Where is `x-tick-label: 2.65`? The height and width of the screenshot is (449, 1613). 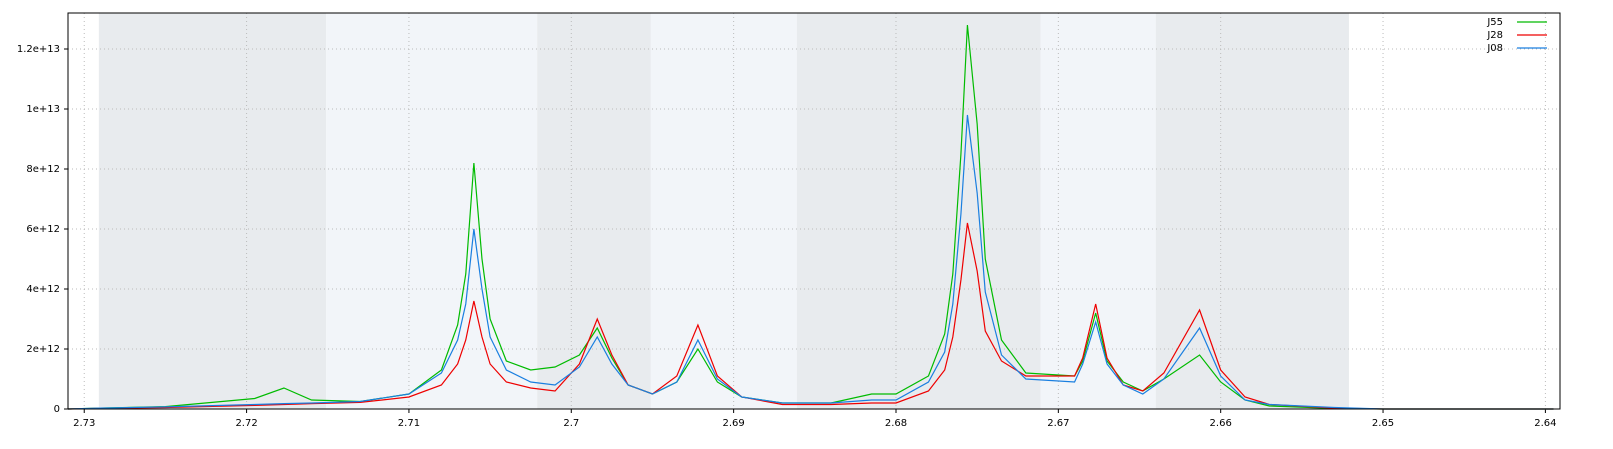 x-tick-label: 2.65 is located at coordinates (1383, 423).